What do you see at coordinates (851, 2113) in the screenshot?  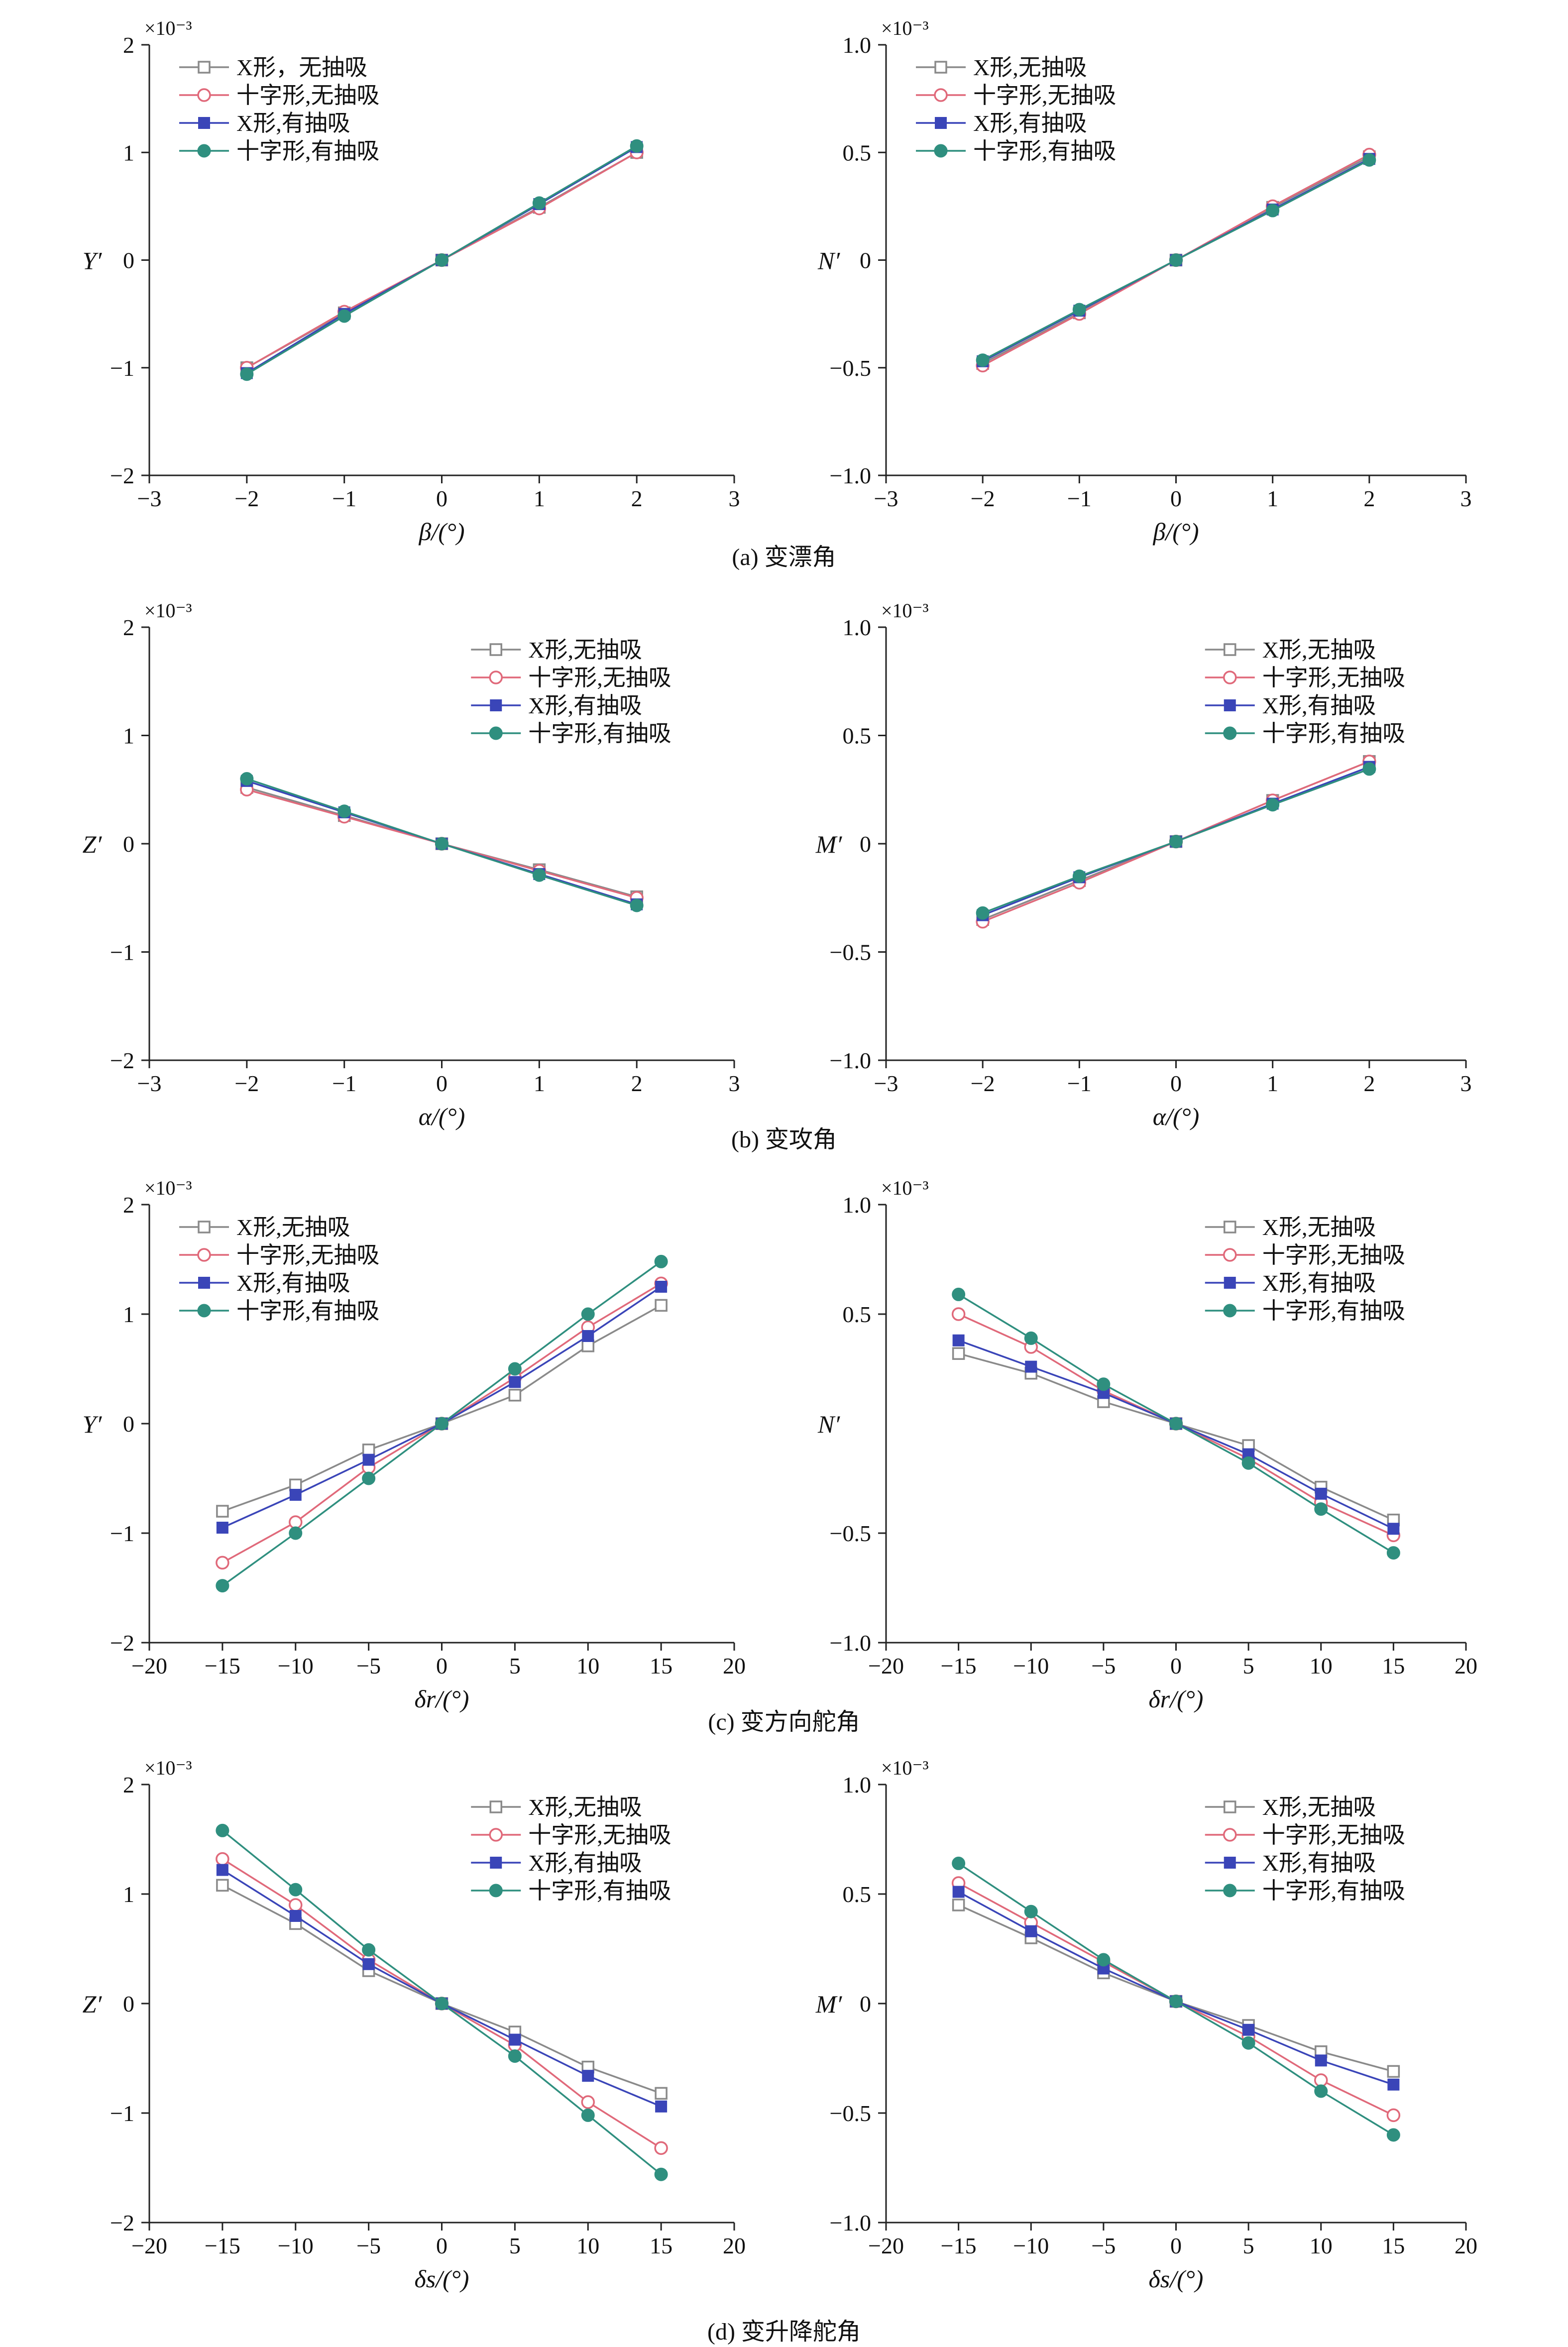 I see `y-tick-label: −0.5` at bounding box center [851, 2113].